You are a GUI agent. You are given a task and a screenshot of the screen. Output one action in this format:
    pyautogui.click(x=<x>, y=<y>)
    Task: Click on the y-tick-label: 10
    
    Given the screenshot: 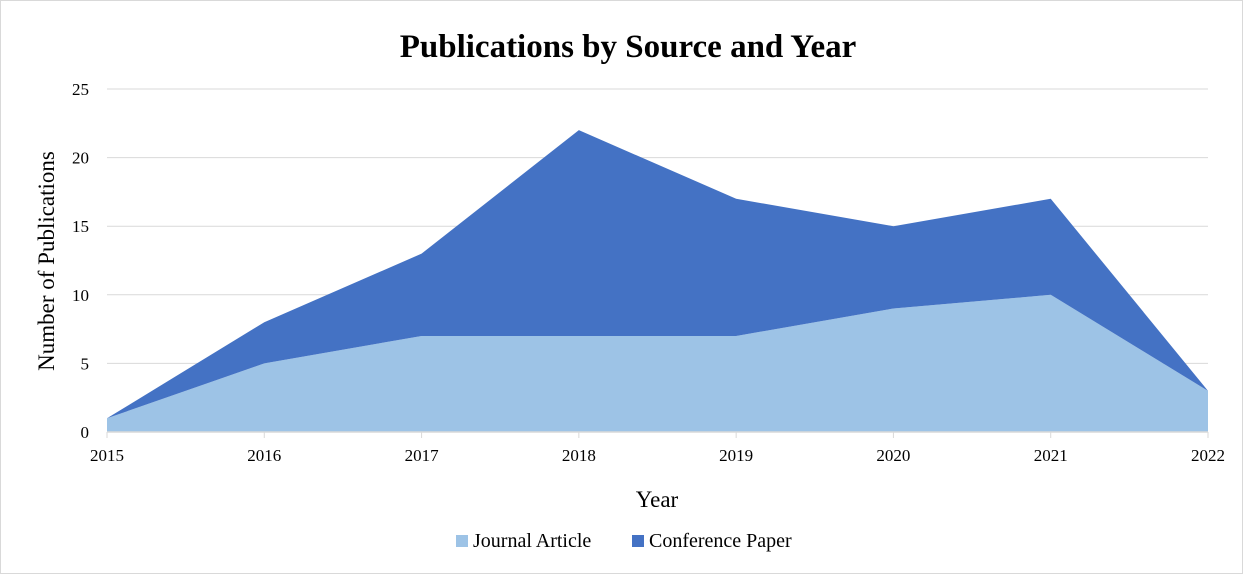 What is the action you would take?
    pyautogui.click(x=80, y=295)
    